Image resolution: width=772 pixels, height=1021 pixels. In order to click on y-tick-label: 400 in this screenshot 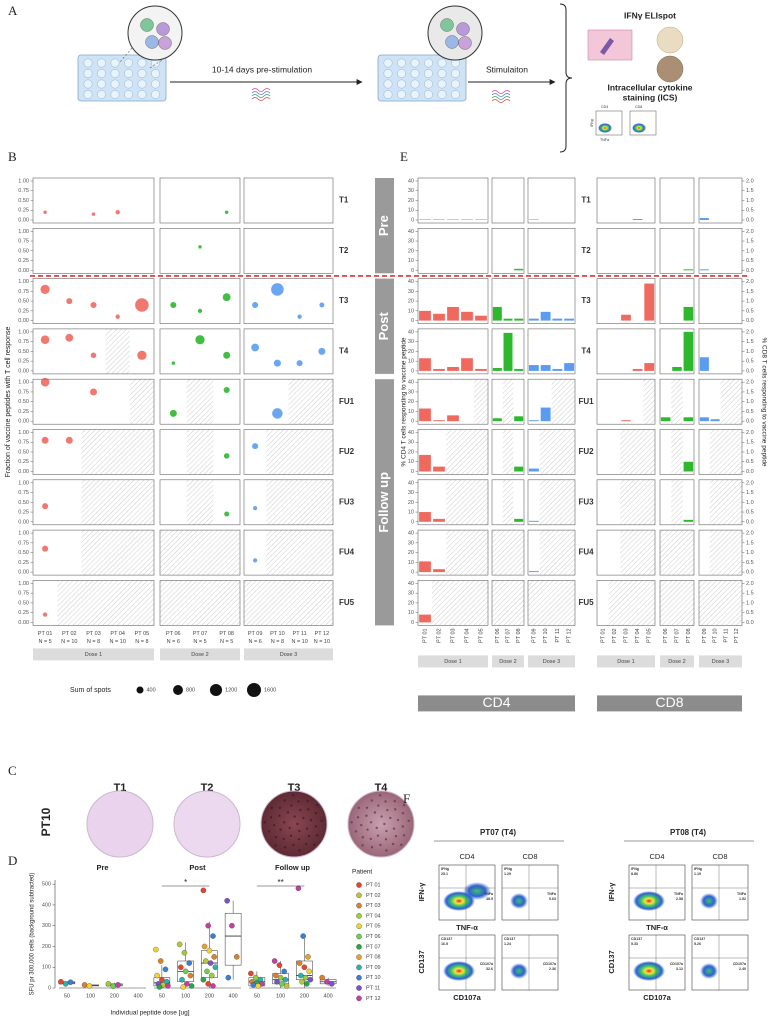, I will do `click(46, 905)`.